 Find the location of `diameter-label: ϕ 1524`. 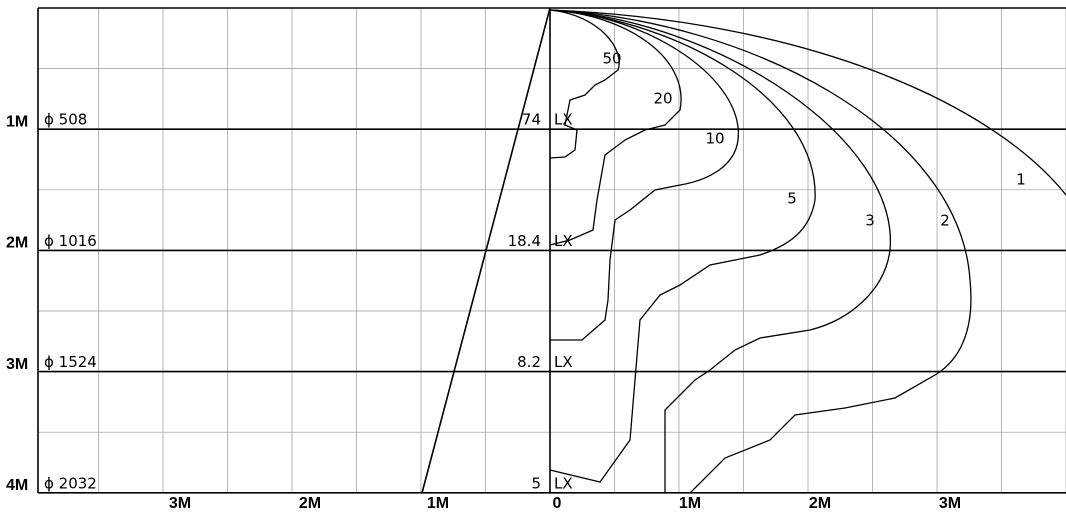

diameter-label: ϕ 1524 is located at coordinates (70, 362).